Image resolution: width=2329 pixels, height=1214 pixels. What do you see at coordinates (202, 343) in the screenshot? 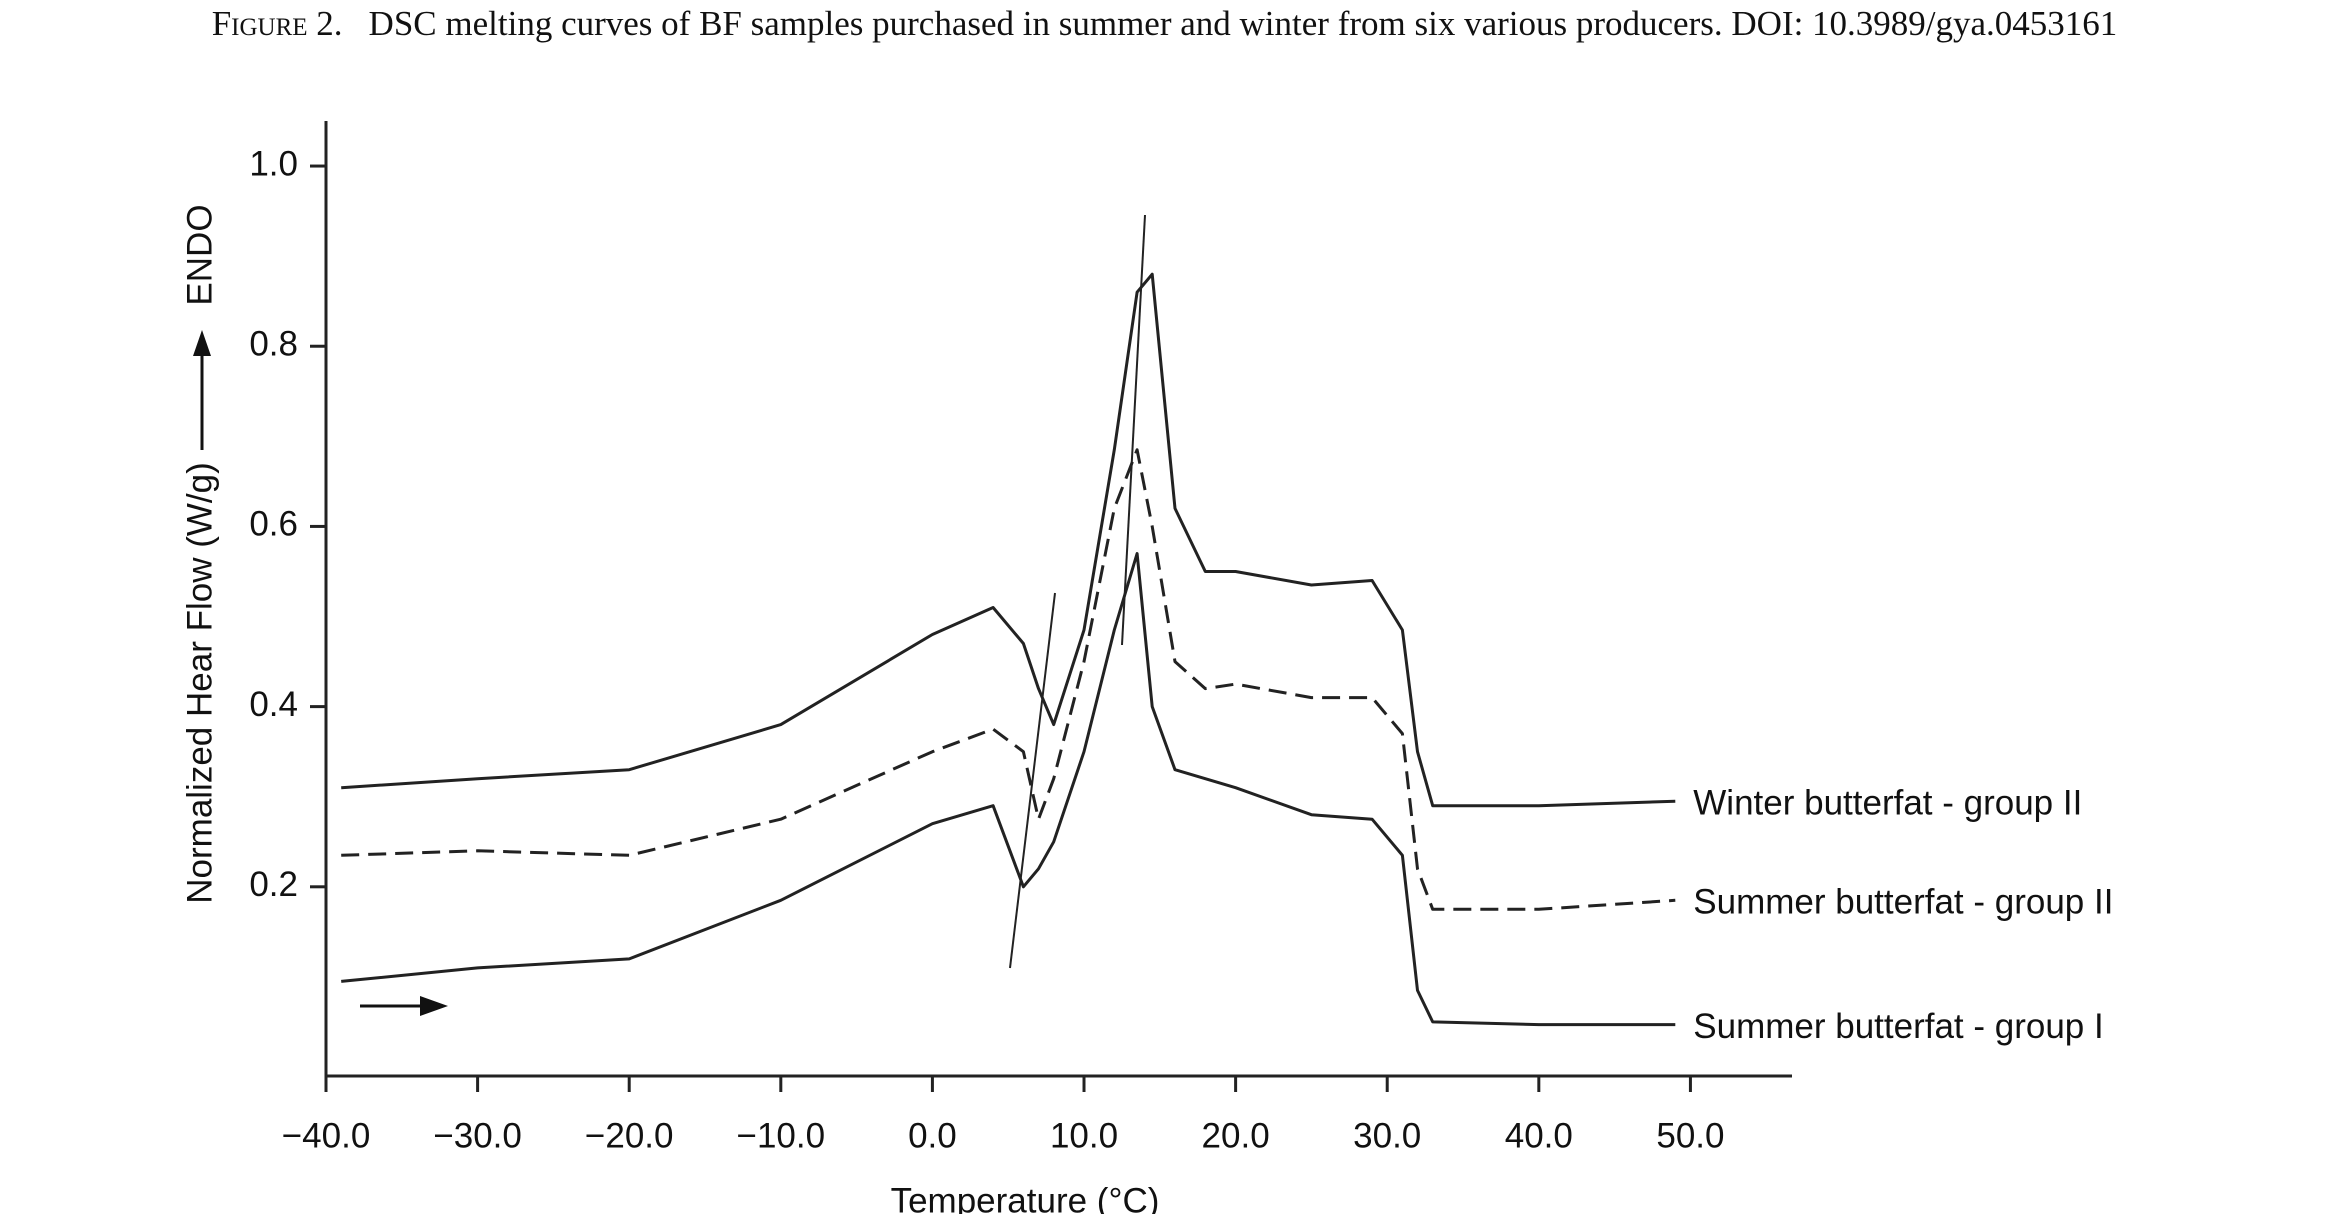
I see `endo-arrow-head` at bounding box center [202, 343].